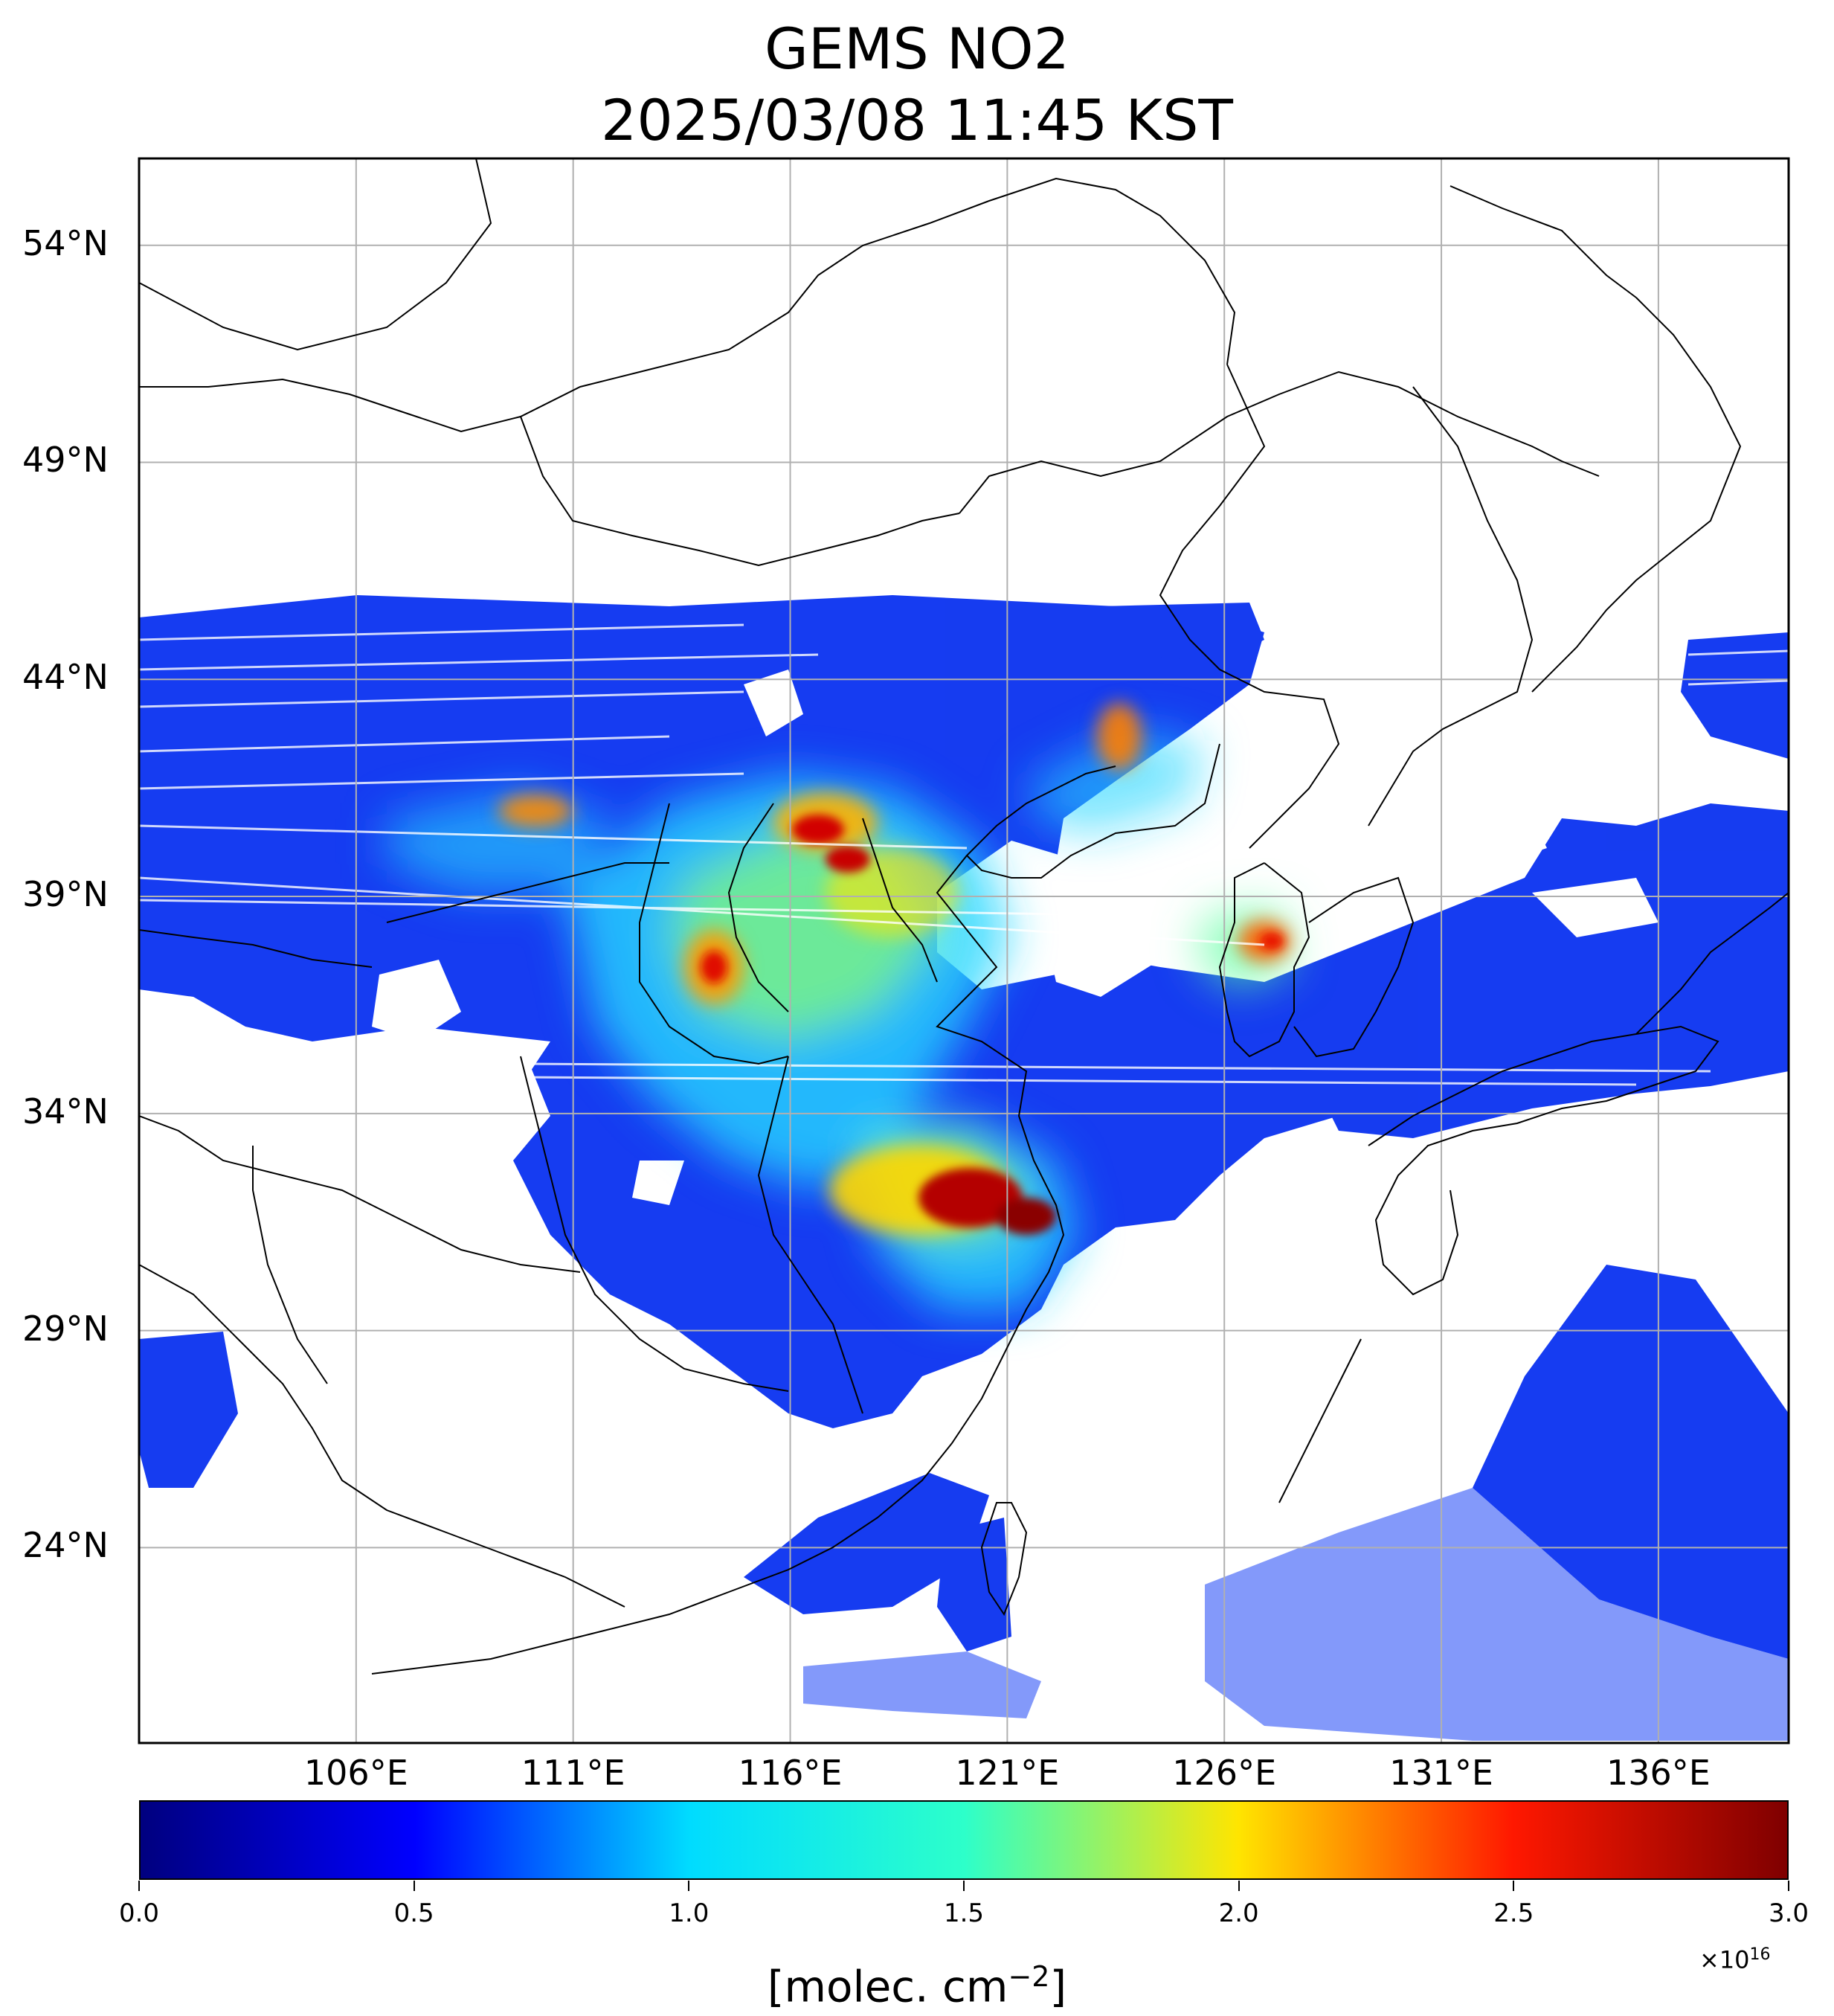  I want to click on colorbar-label-2.5: 2.5, so click(1514, 1913).